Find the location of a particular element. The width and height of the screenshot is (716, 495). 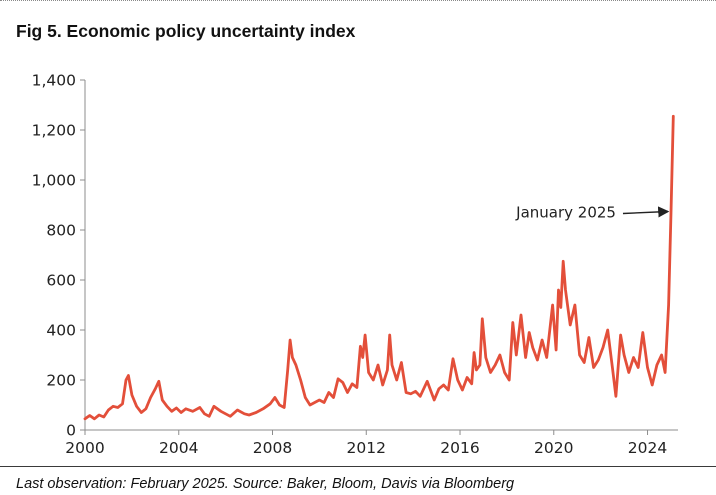

bottom-divider is located at coordinates (358, 466).